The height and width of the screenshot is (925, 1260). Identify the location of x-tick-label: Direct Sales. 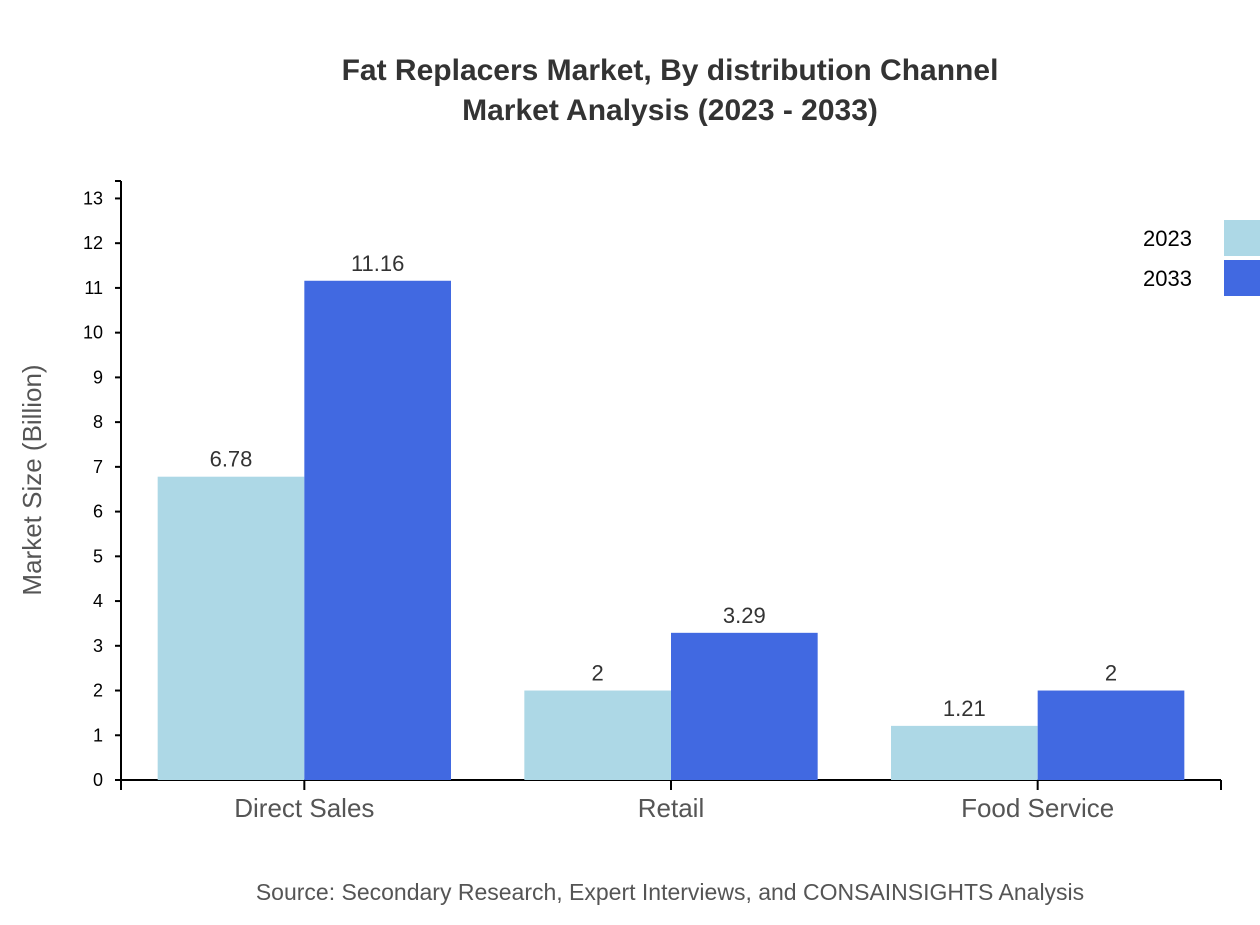
(304, 808).